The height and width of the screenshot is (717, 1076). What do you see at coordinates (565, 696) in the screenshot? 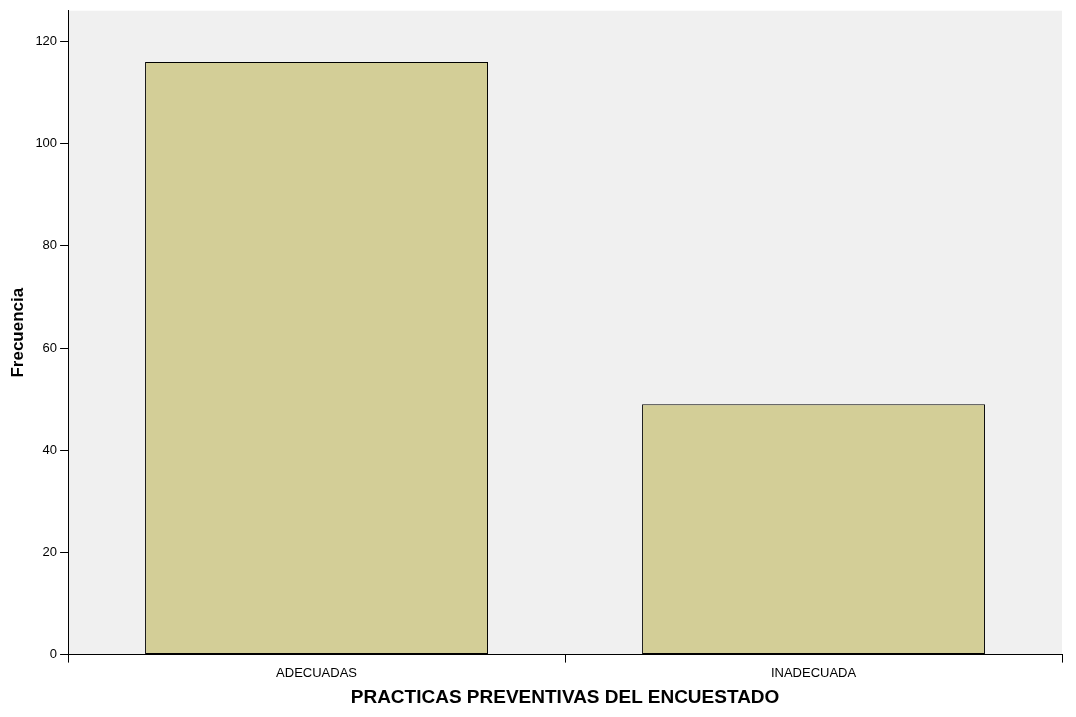
I see `x-axis-title: PRACTICAS PREVENTIVAS DEL ENCUESTADO` at bounding box center [565, 696].